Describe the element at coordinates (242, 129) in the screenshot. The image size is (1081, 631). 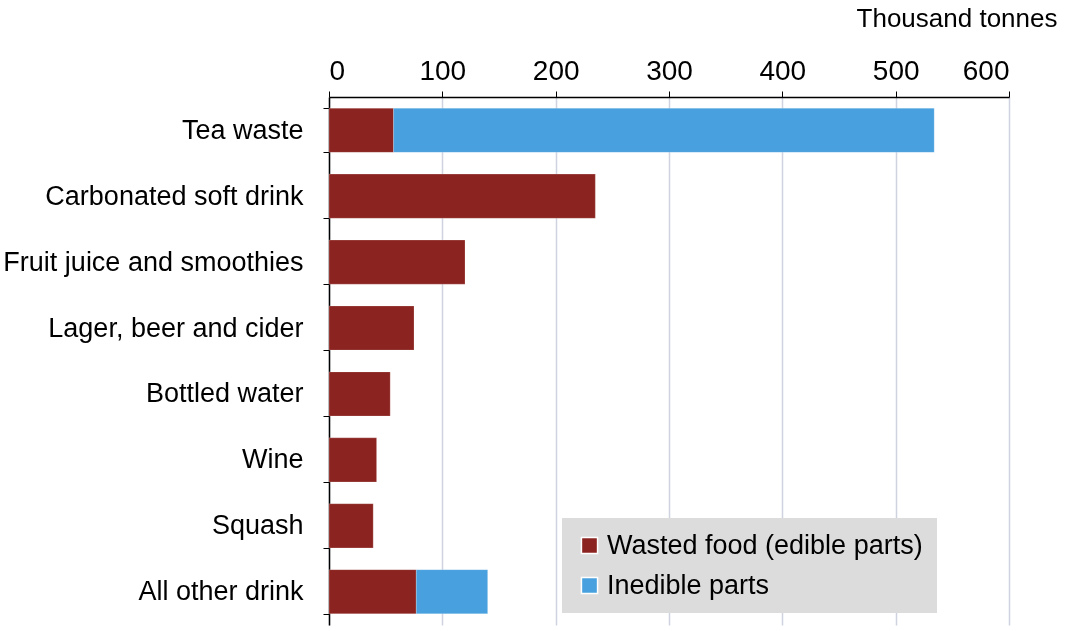
I see `y-tick-label: Tea waste` at that location.